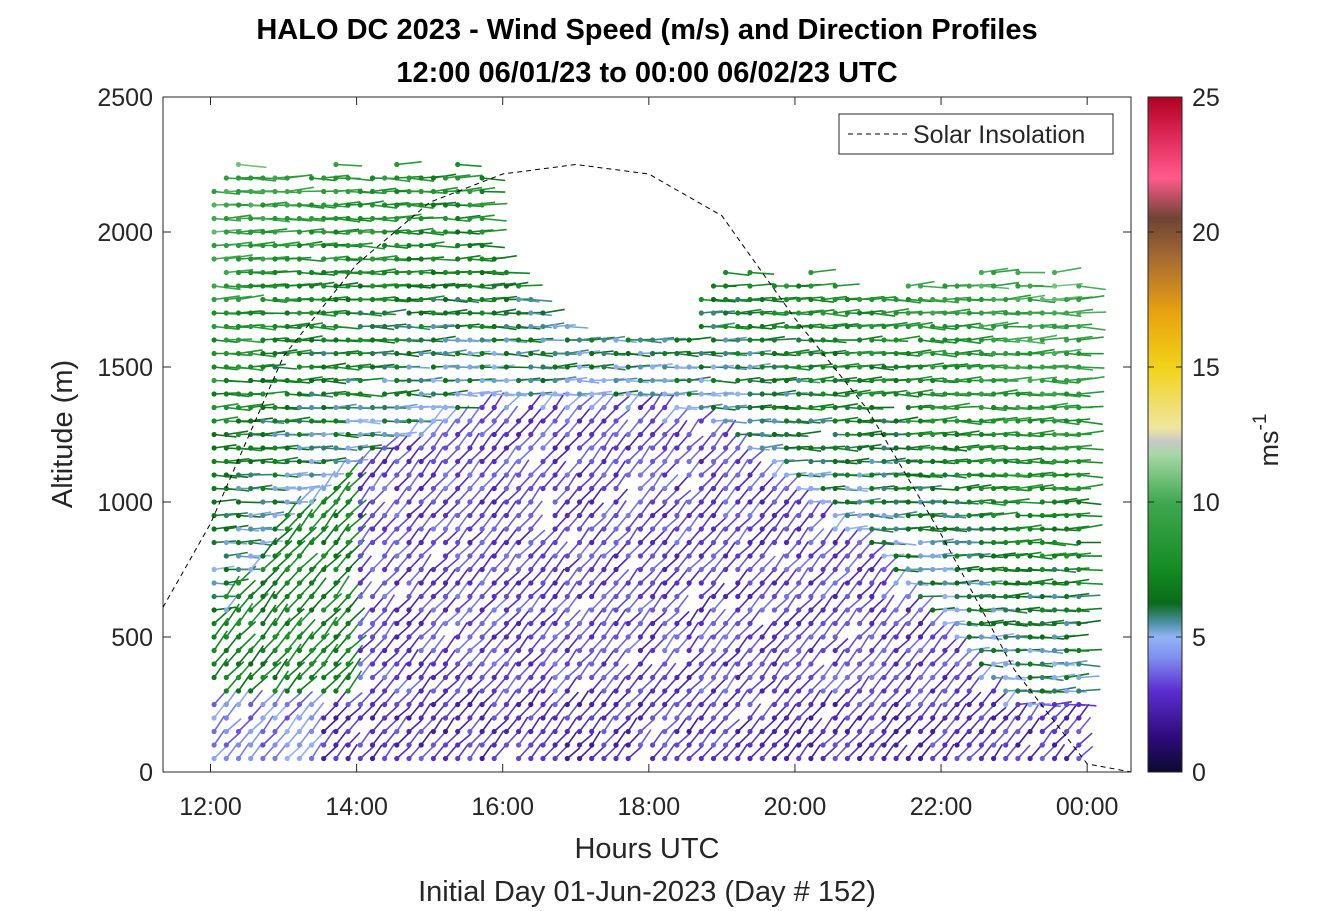 This screenshot has height=911, width=1343. I want to click on colorbar: 0 5 10 15 20 25 ms-1, so click(1215, 435).